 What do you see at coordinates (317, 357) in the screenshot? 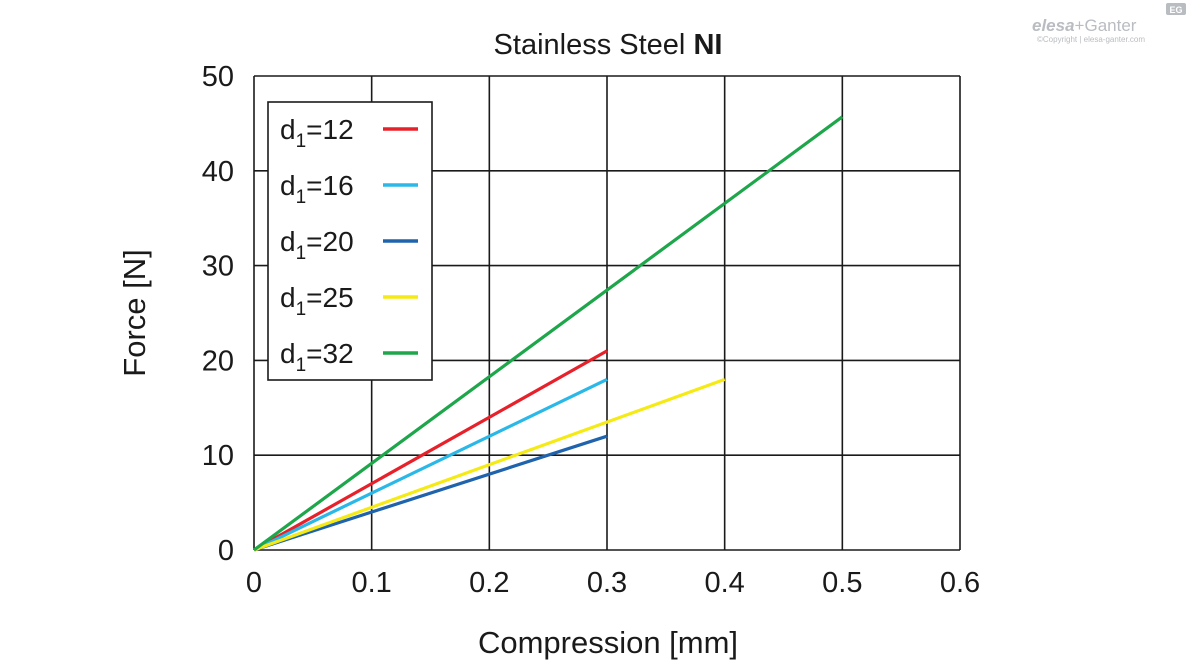
I see `legend-label: d1=32` at bounding box center [317, 357].